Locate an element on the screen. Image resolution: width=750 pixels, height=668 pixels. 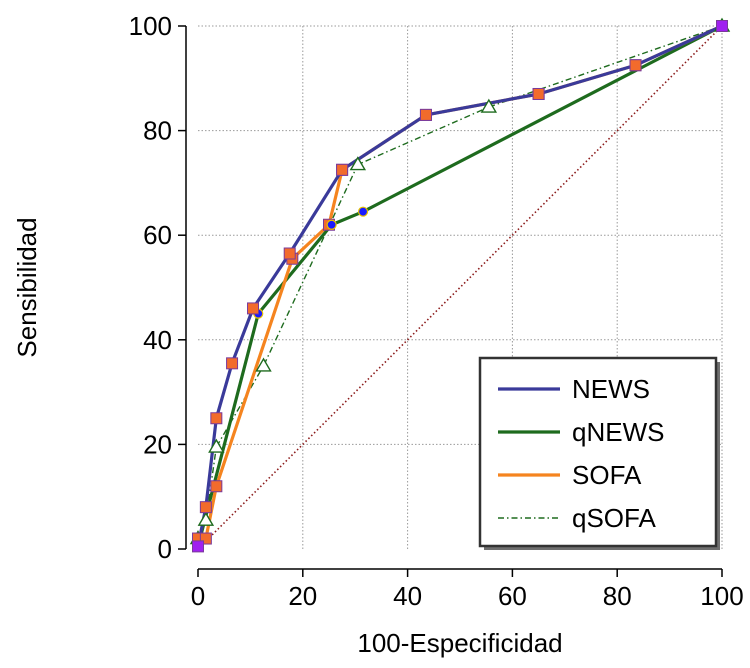
legend: NEWS qNEWS SOFA qSOFA is located at coordinates (599, 453).